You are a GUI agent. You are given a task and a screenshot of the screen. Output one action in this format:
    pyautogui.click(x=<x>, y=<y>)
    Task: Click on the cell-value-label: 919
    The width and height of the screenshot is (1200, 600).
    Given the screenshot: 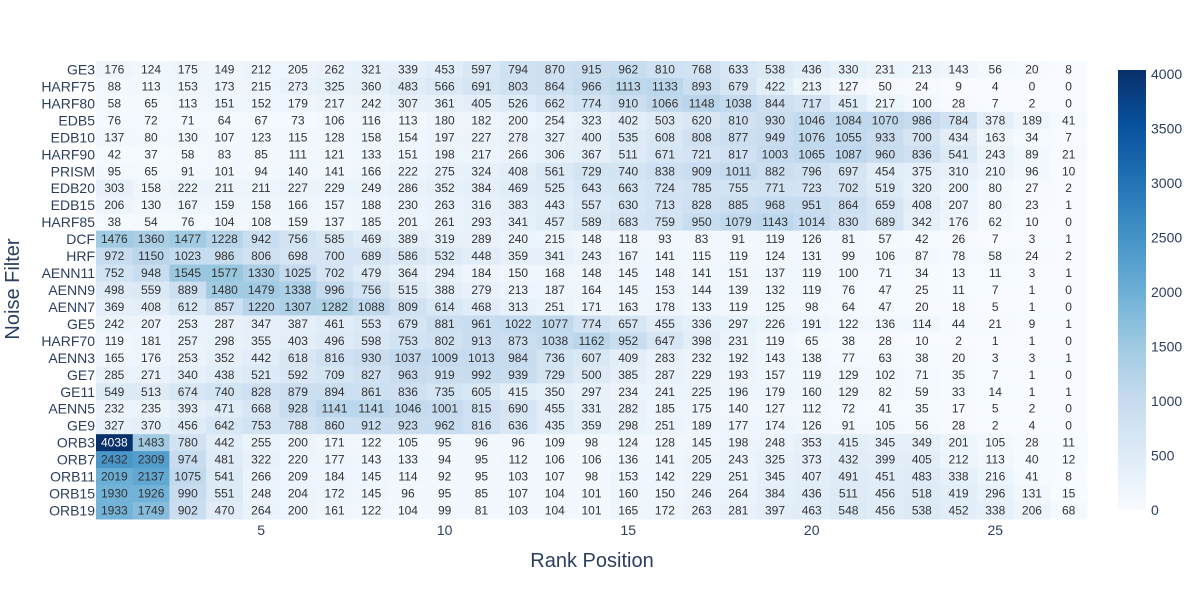 What is the action you would take?
    pyautogui.click(x=445, y=375)
    